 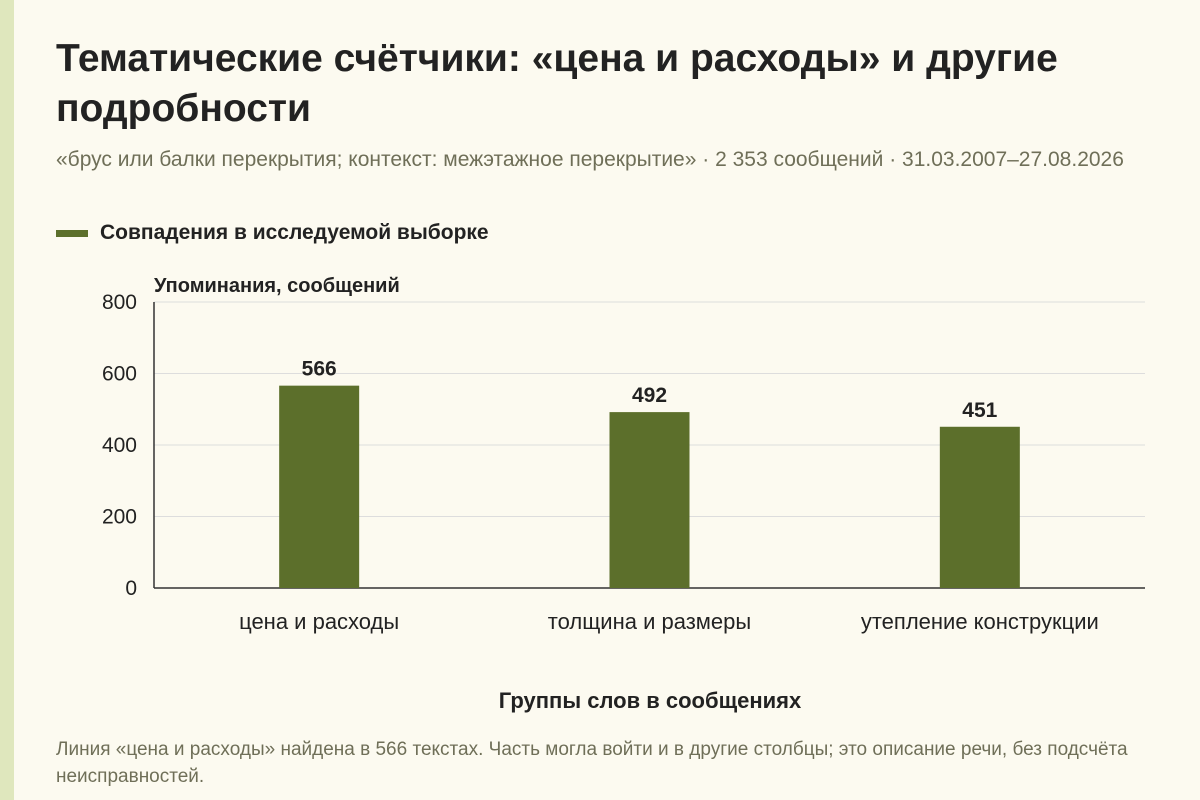 What do you see at coordinates (649, 621) in the screenshot?
I see `category-label: толщина и размеры` at bounding box center [649, 621].